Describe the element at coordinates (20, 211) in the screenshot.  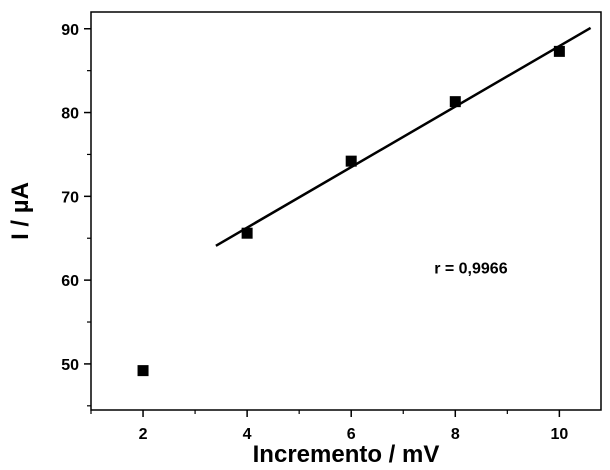
I see `y-axis-title: I / µA` at that location.